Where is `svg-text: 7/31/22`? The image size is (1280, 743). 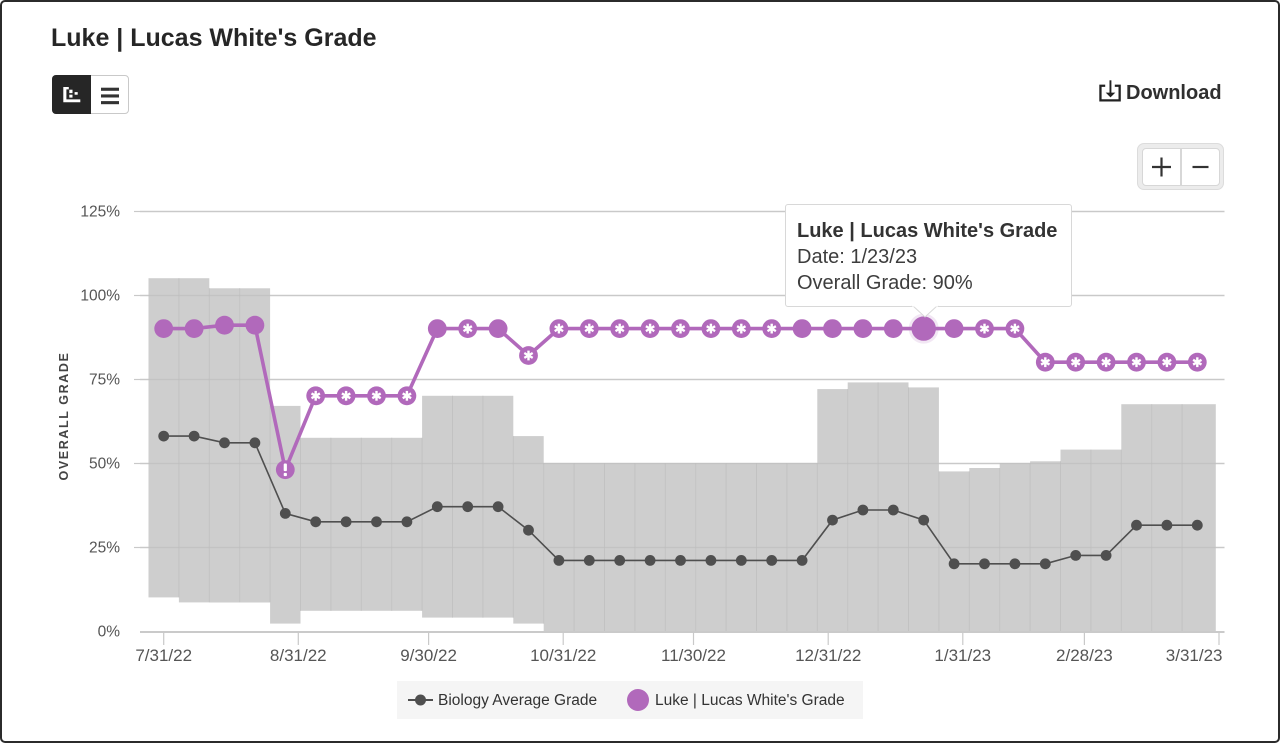 svg-text: 7/31/22 is located at coordinates (163, 655).